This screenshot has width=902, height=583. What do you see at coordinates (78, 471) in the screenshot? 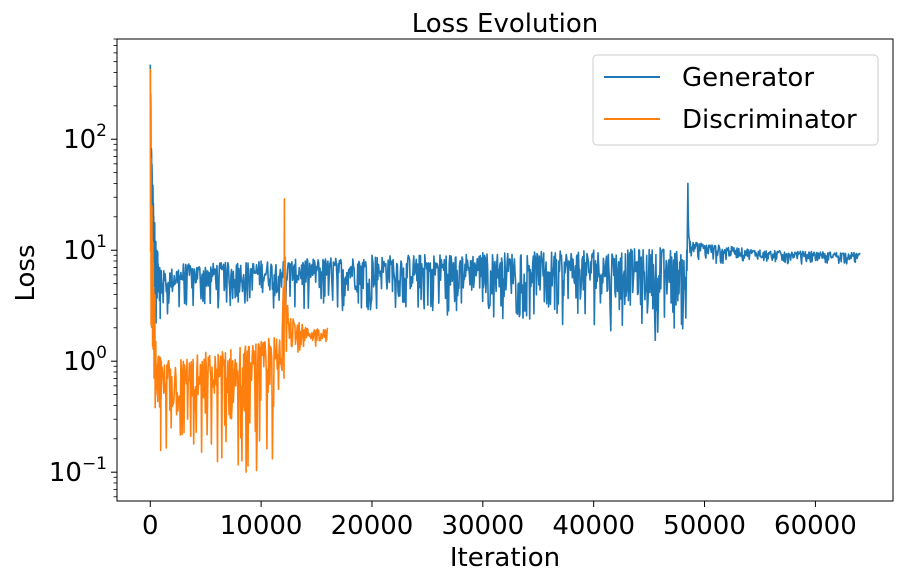
I see `y-tick-label: 10⁻¹` at bounding box center [78, 471].